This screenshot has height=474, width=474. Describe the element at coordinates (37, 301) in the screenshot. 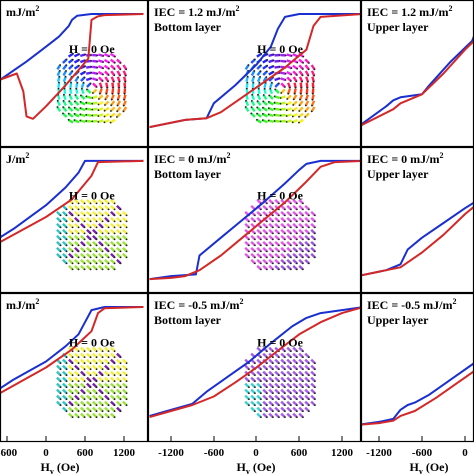

I see `panel-label-superscript: 2` at that location.